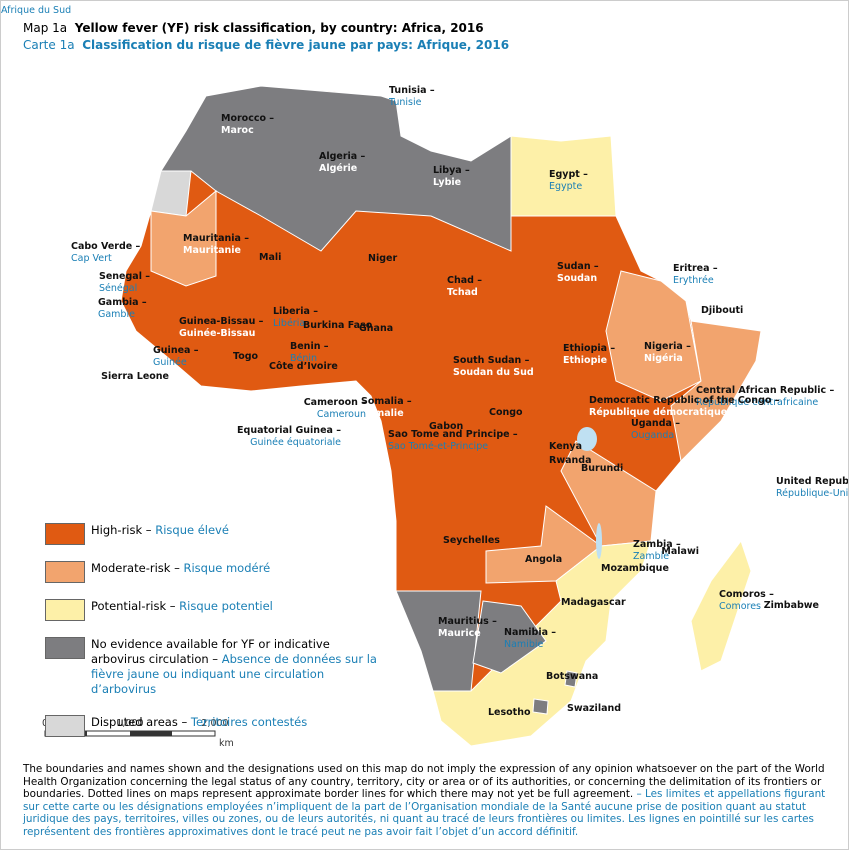 Image resolution: width=849 pixels, height=850 pixels. I want to click on country-name: Madagascar, so click(593, 602).